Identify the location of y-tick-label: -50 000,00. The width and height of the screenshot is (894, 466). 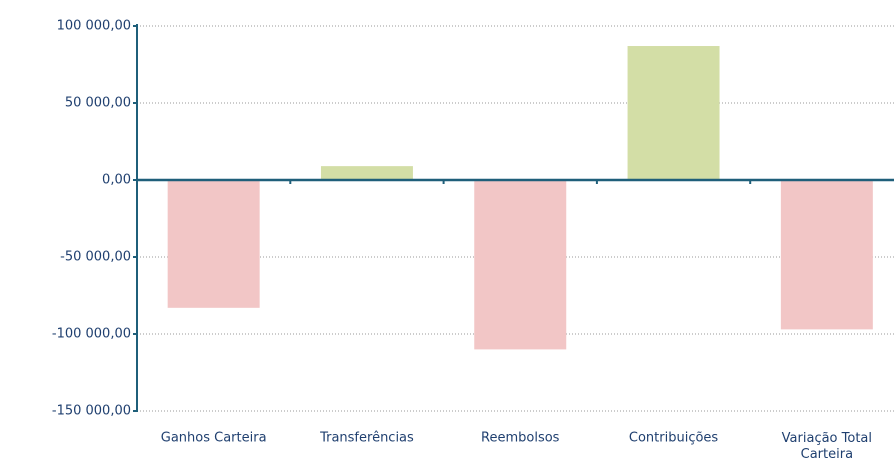
(95, 257).